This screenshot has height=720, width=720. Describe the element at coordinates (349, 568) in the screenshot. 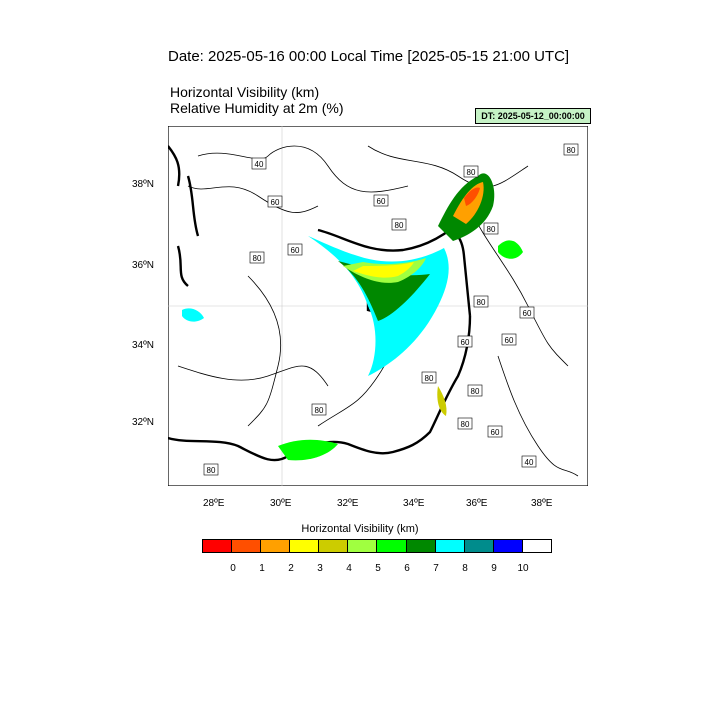

I see `colorbar-tick: 4` at that location.